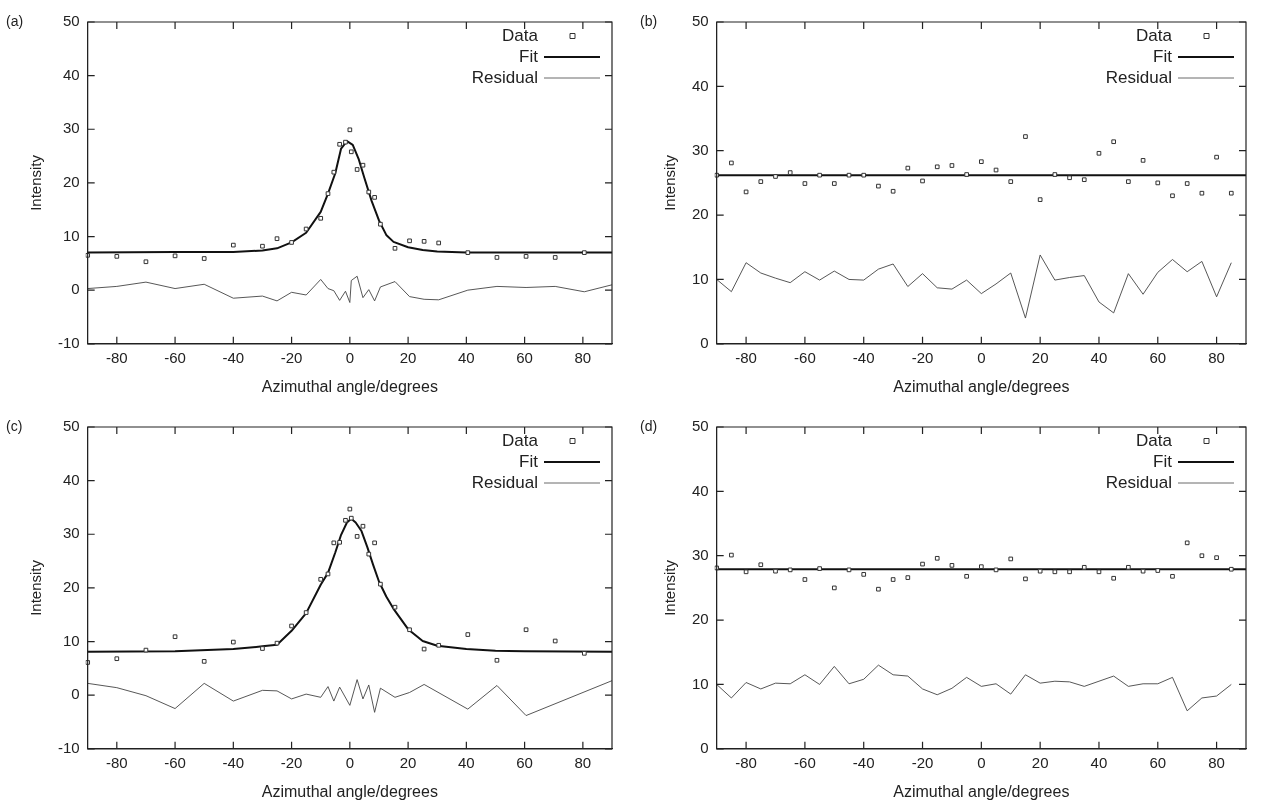  Describe the element at coordinates (408, 357) in the screenshot. I see `x-tick-label: 20` at that location.